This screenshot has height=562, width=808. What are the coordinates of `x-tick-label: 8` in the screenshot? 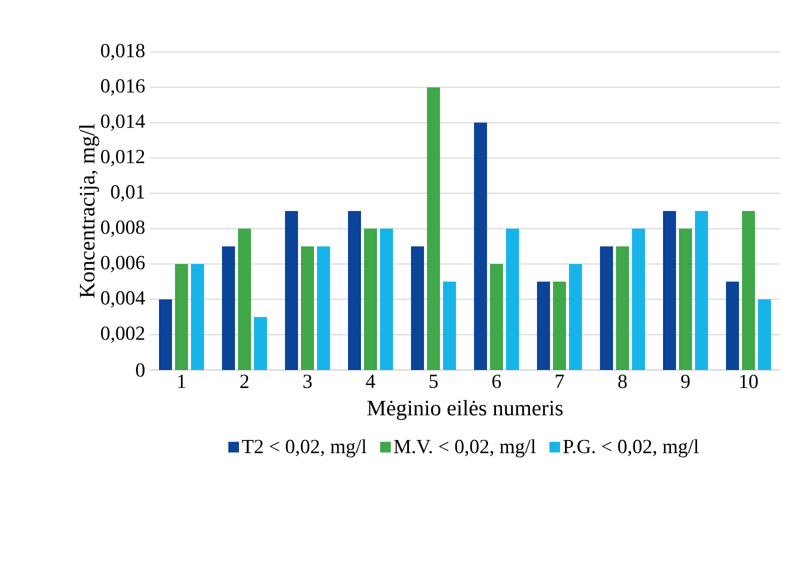 It's located at (622, 381).